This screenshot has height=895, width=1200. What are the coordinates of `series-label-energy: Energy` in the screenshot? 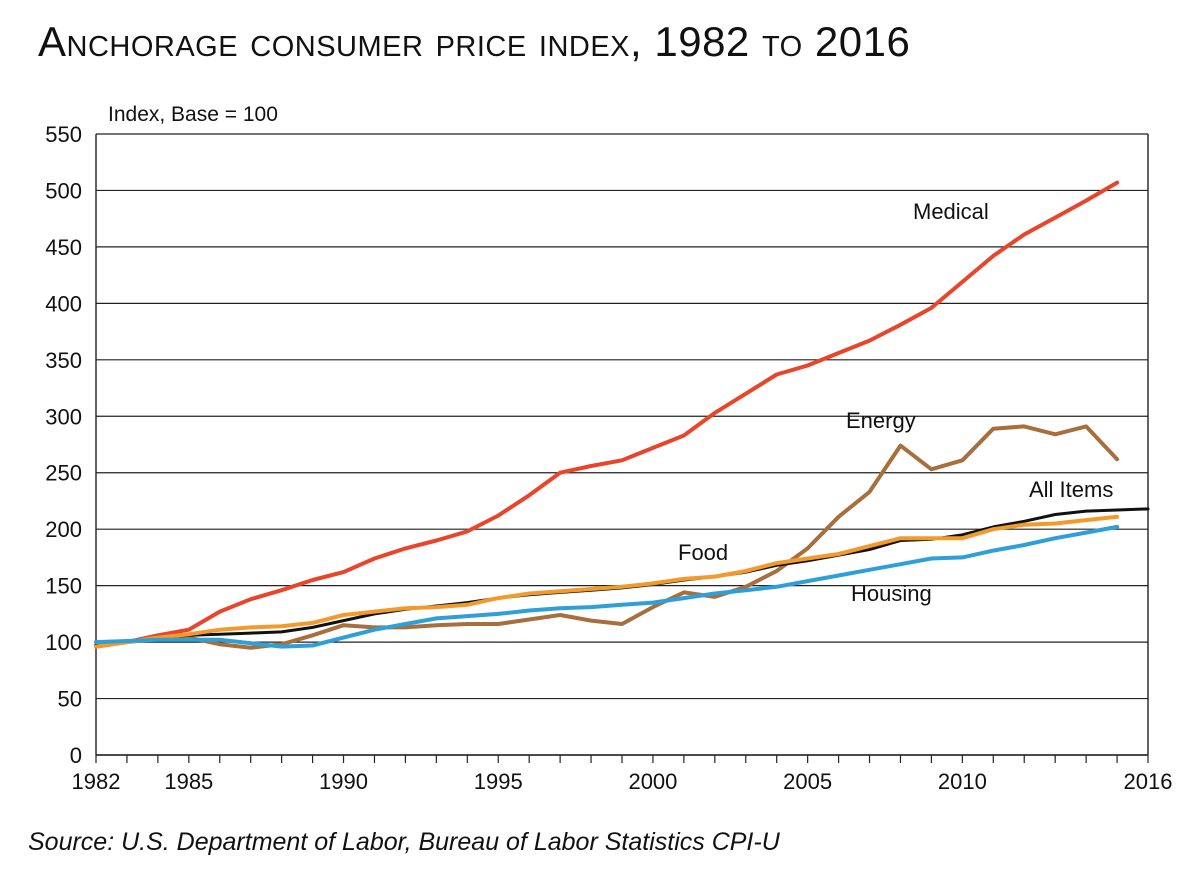 It's located at (881, 420).